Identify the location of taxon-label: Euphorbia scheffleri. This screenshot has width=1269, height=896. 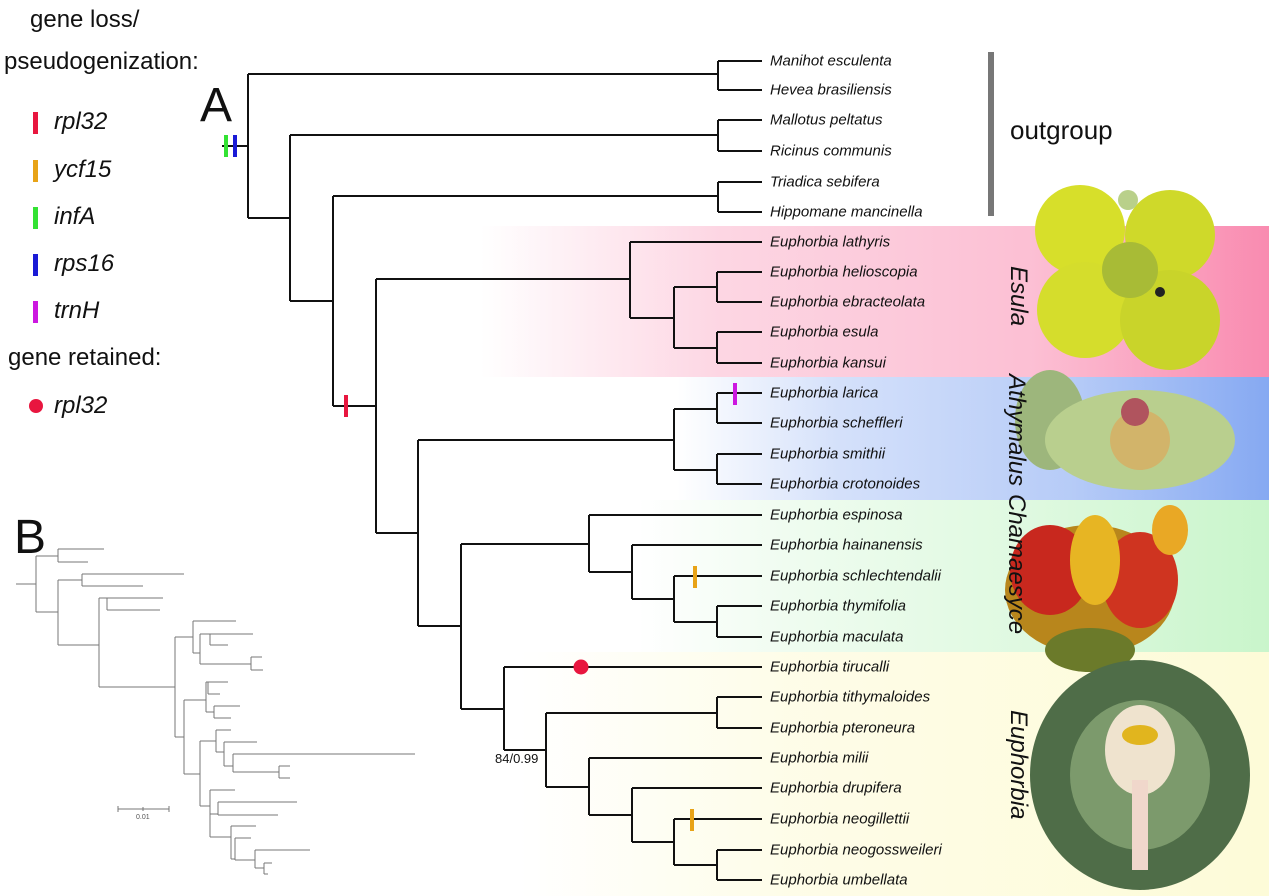
(836, 423).